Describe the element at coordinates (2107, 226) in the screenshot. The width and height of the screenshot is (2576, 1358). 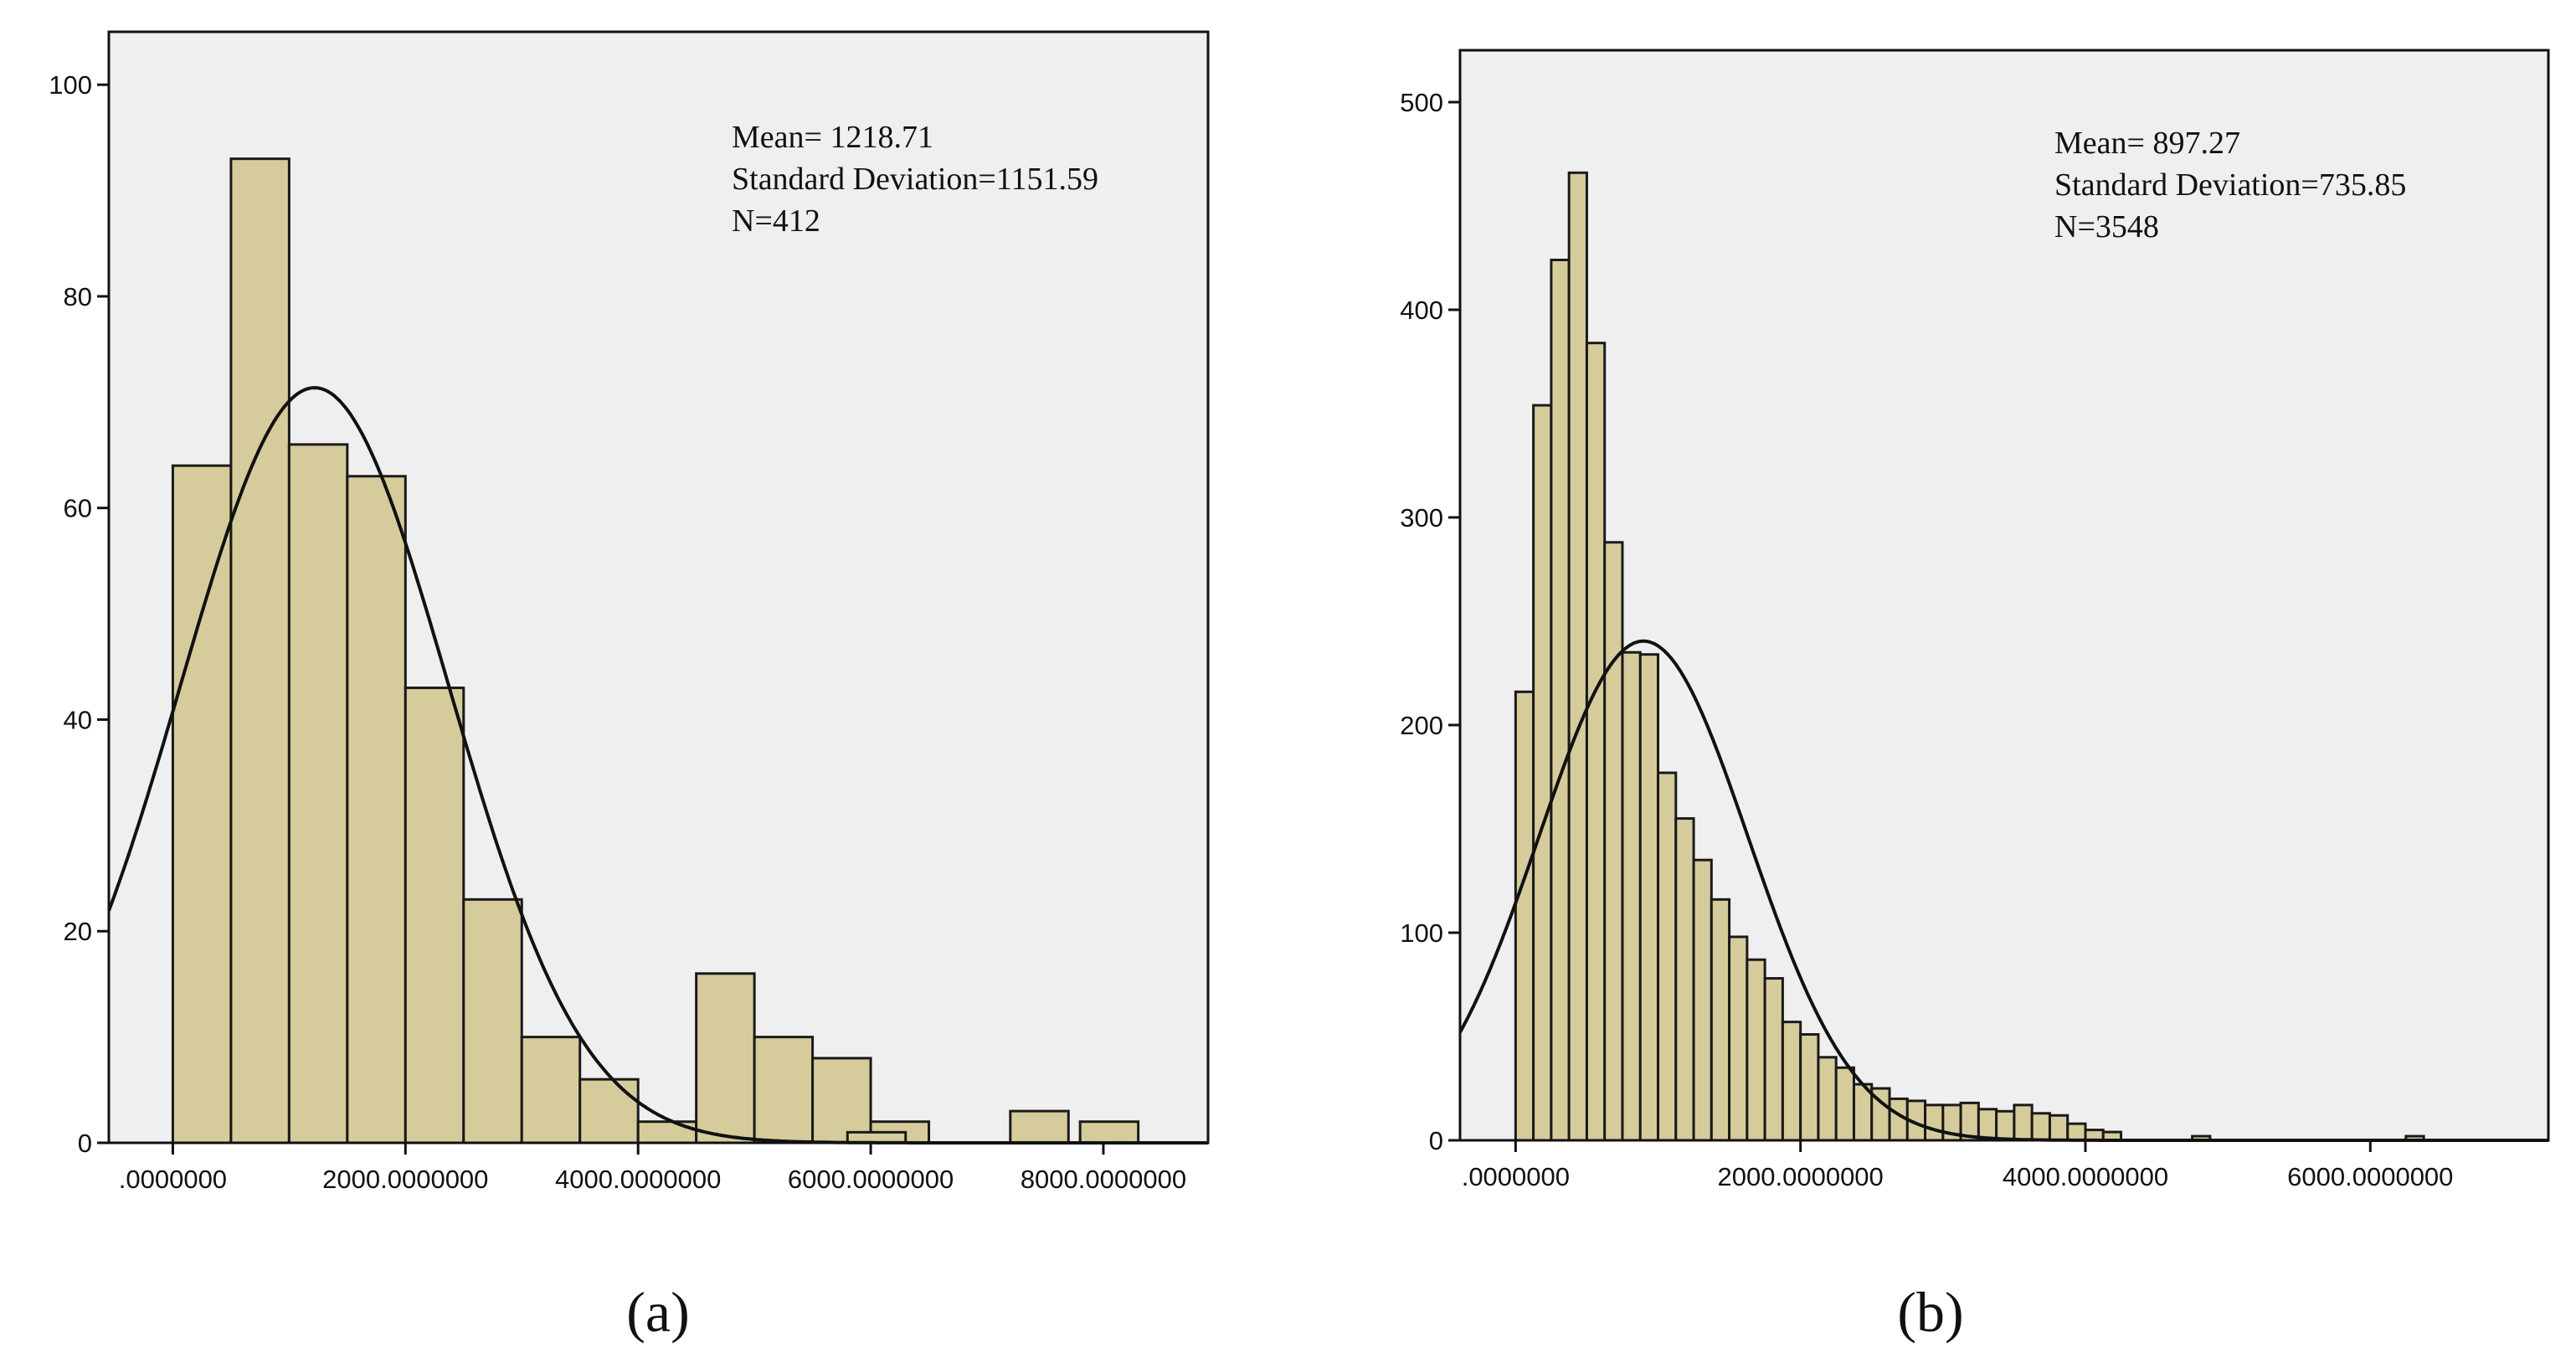
I see `stat-n-b: N=3548` at that location.